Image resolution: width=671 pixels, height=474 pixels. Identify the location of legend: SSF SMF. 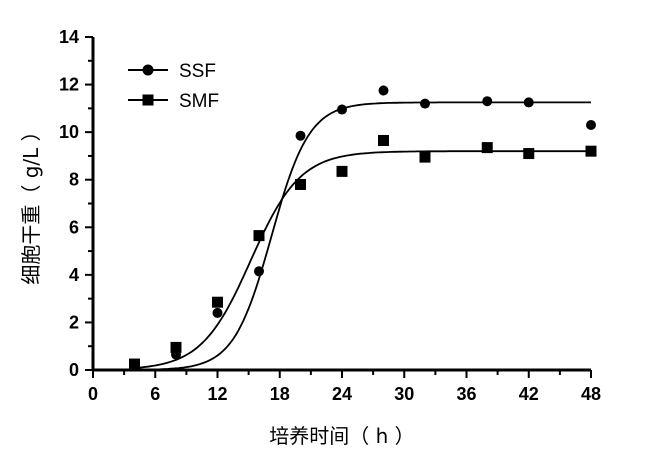
(173, 86).